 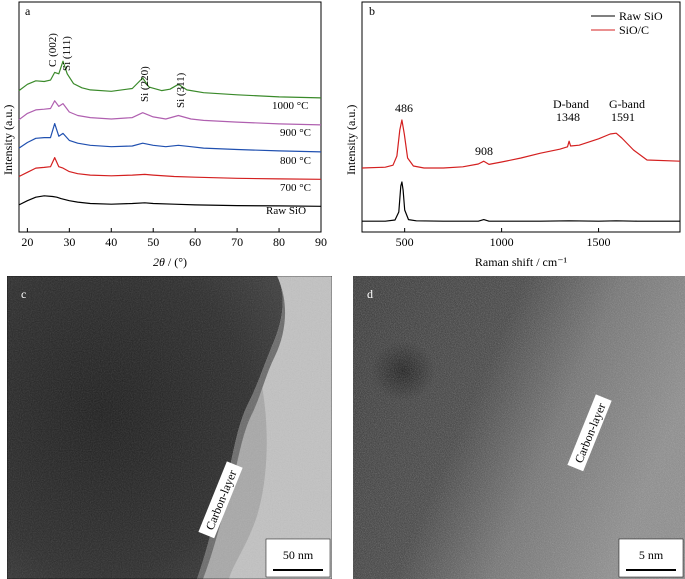 What do you see at coordinates (111, 242) in the screenshot?
I see `x-tick-label: 40` at bounding box center [111, 242].